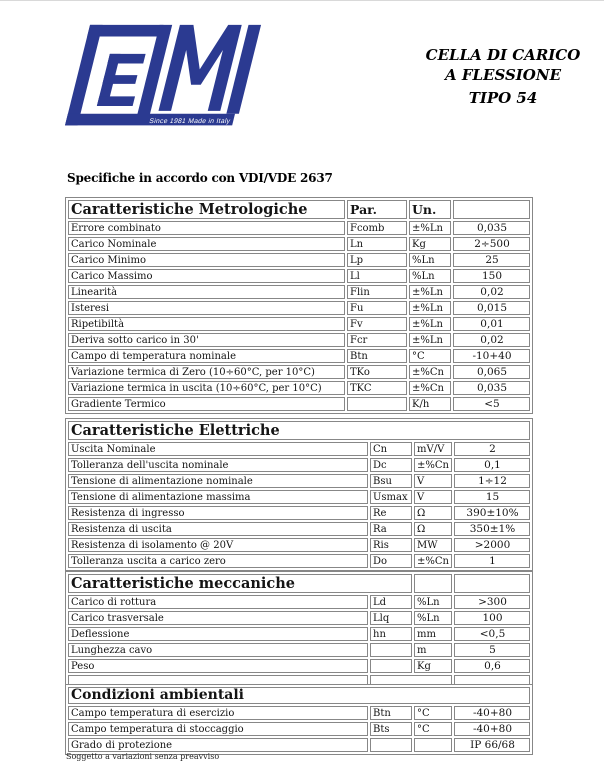 This screenshot has width=604, height=776. Describe the element at coordinates (218, 481) in the screenshot. I see `spec-label-cell: Tensione di alimentazione nominale` at that location.